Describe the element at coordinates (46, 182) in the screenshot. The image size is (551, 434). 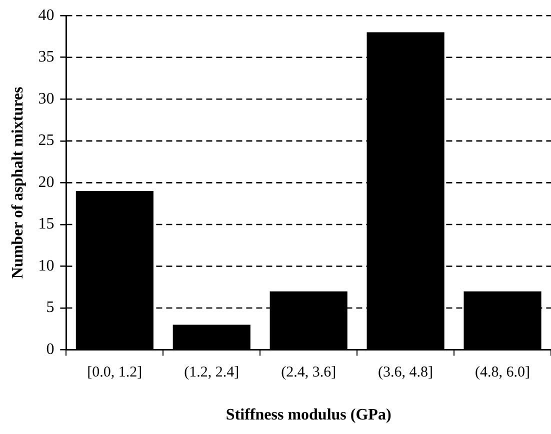
I see `y-tick-label: 20` at that location.